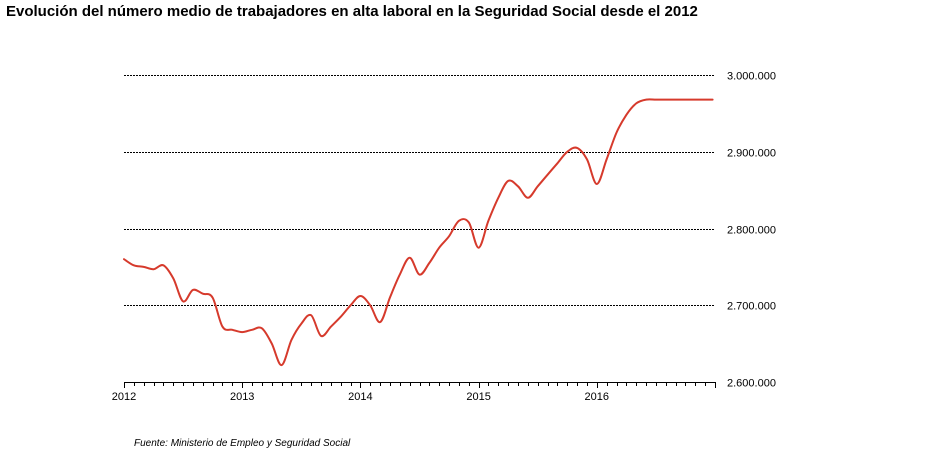 The image size is (927, 461). Describe the element at coordinates (420, 385) in the screenshot. I see `x-axis` at that location.